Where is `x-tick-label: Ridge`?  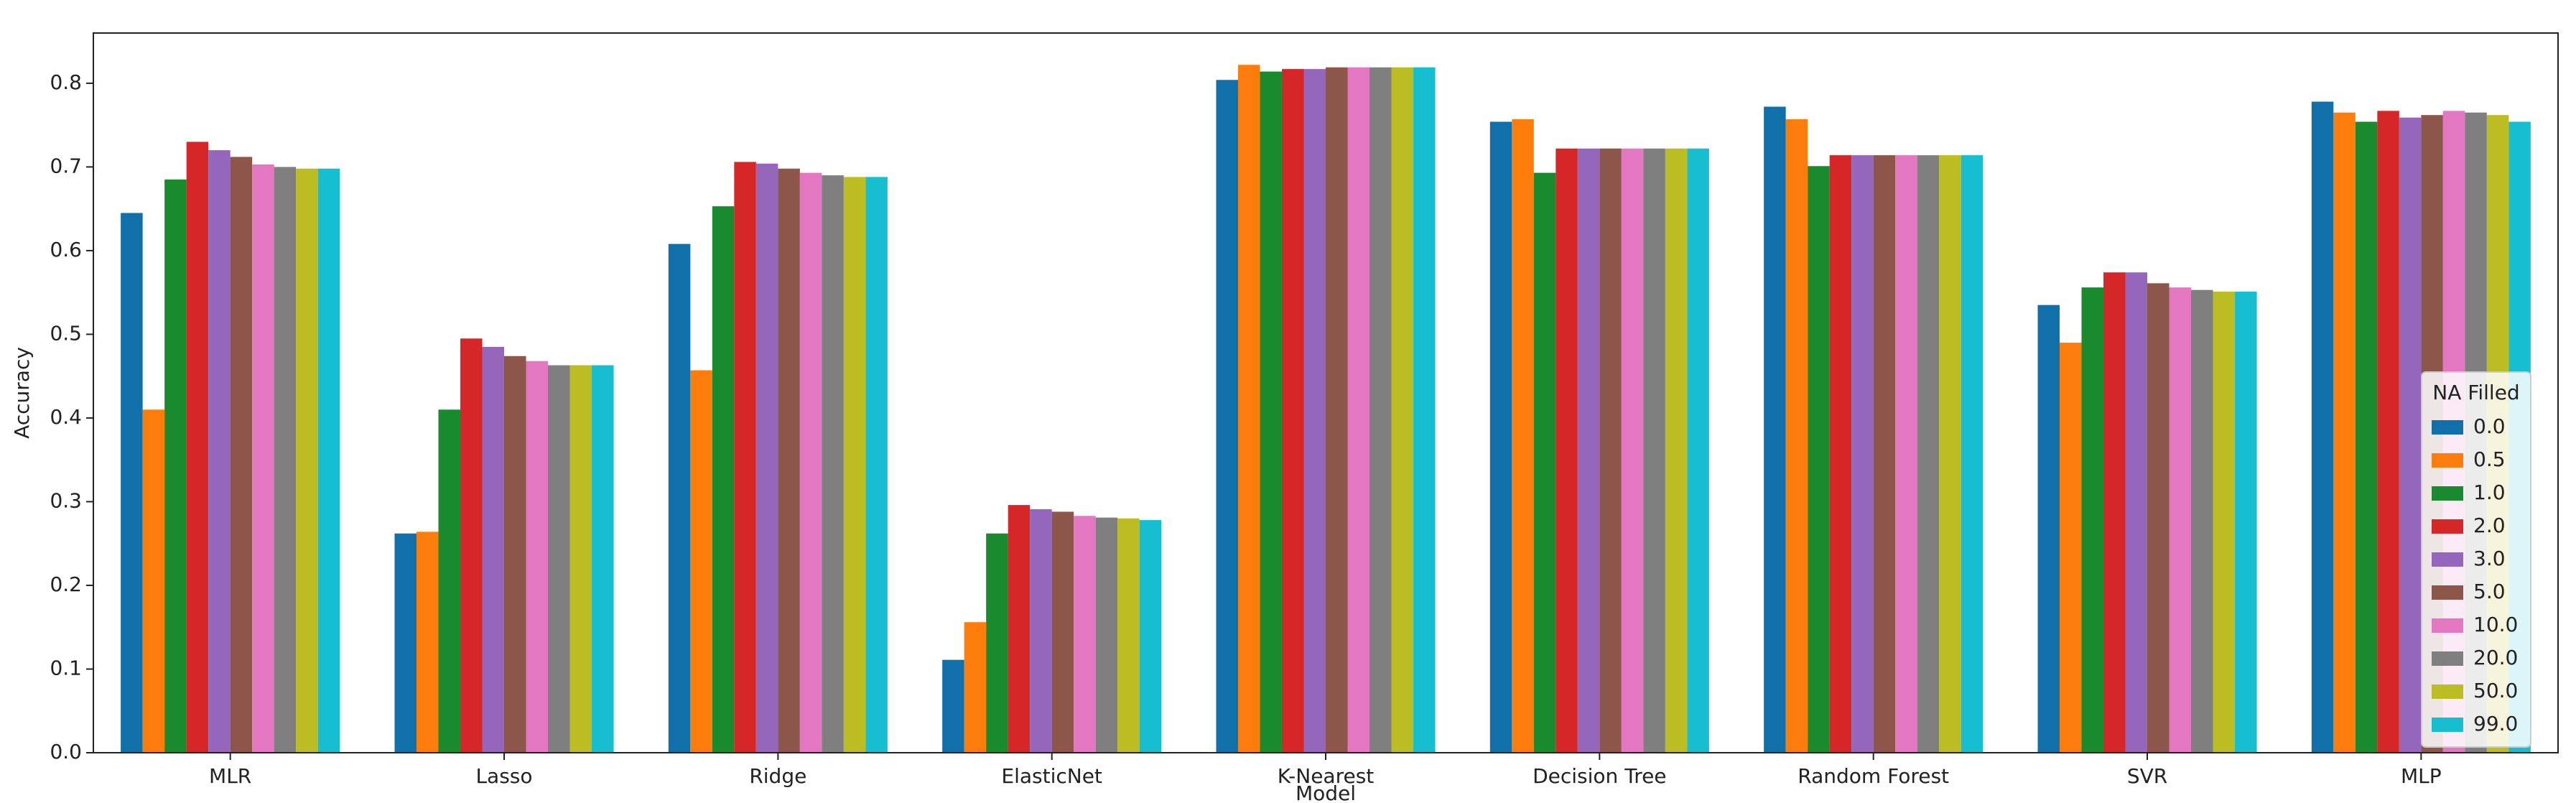 x-tick-label: Ridge is located at coordinates (777, 776).